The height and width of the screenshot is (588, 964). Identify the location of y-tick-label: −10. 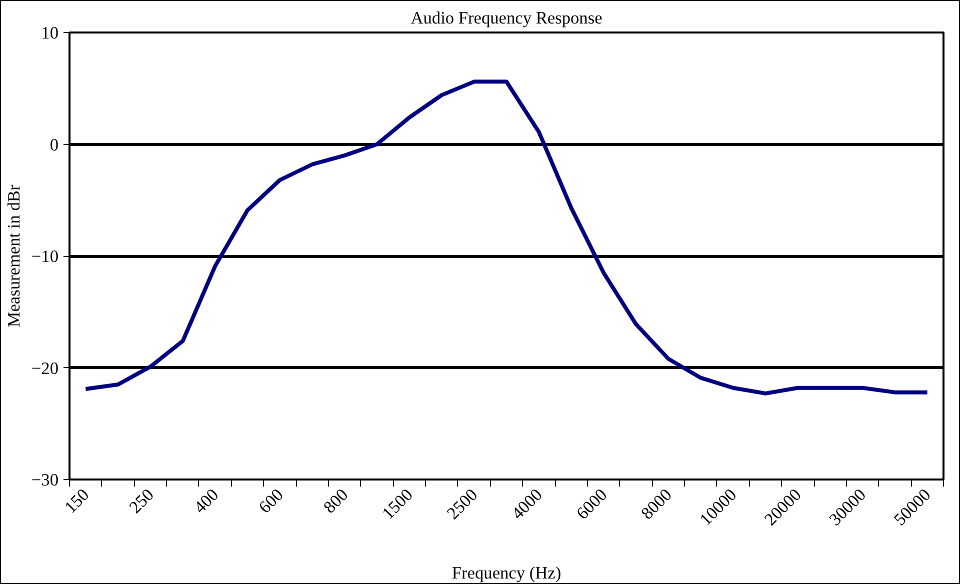
(45, 256).